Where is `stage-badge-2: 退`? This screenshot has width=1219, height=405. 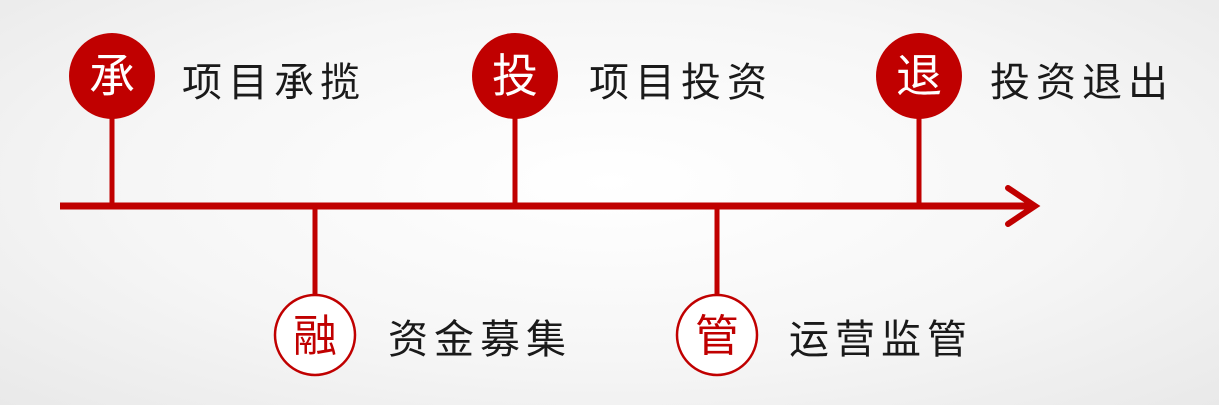
stage-badge-2: 退 is located at coordinates (919, 76).